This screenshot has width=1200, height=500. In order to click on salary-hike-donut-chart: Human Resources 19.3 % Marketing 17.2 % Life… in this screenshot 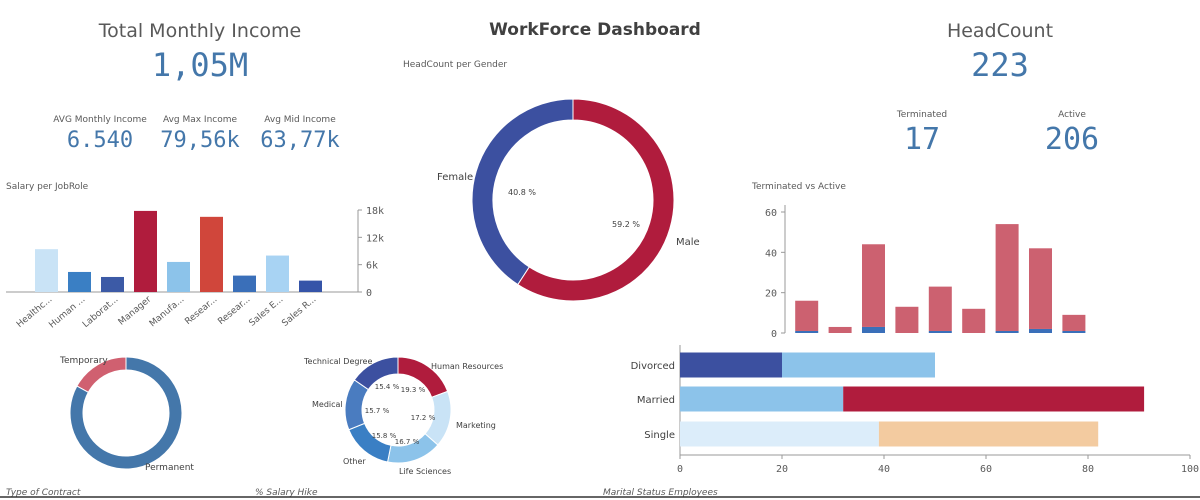, I will do `click(403, 416)`.